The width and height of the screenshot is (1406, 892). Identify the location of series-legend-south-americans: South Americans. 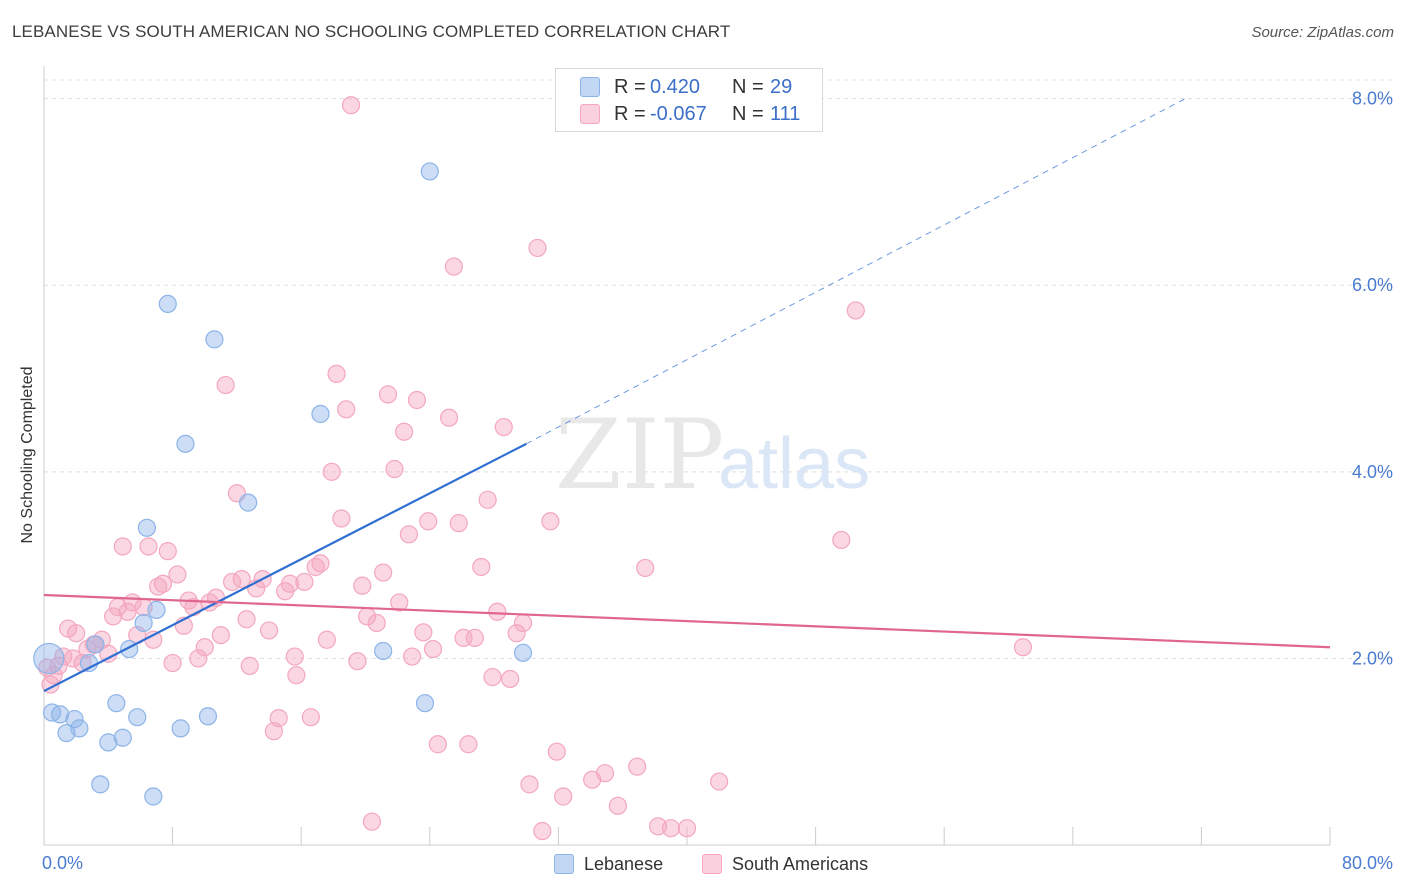
(785, 864).